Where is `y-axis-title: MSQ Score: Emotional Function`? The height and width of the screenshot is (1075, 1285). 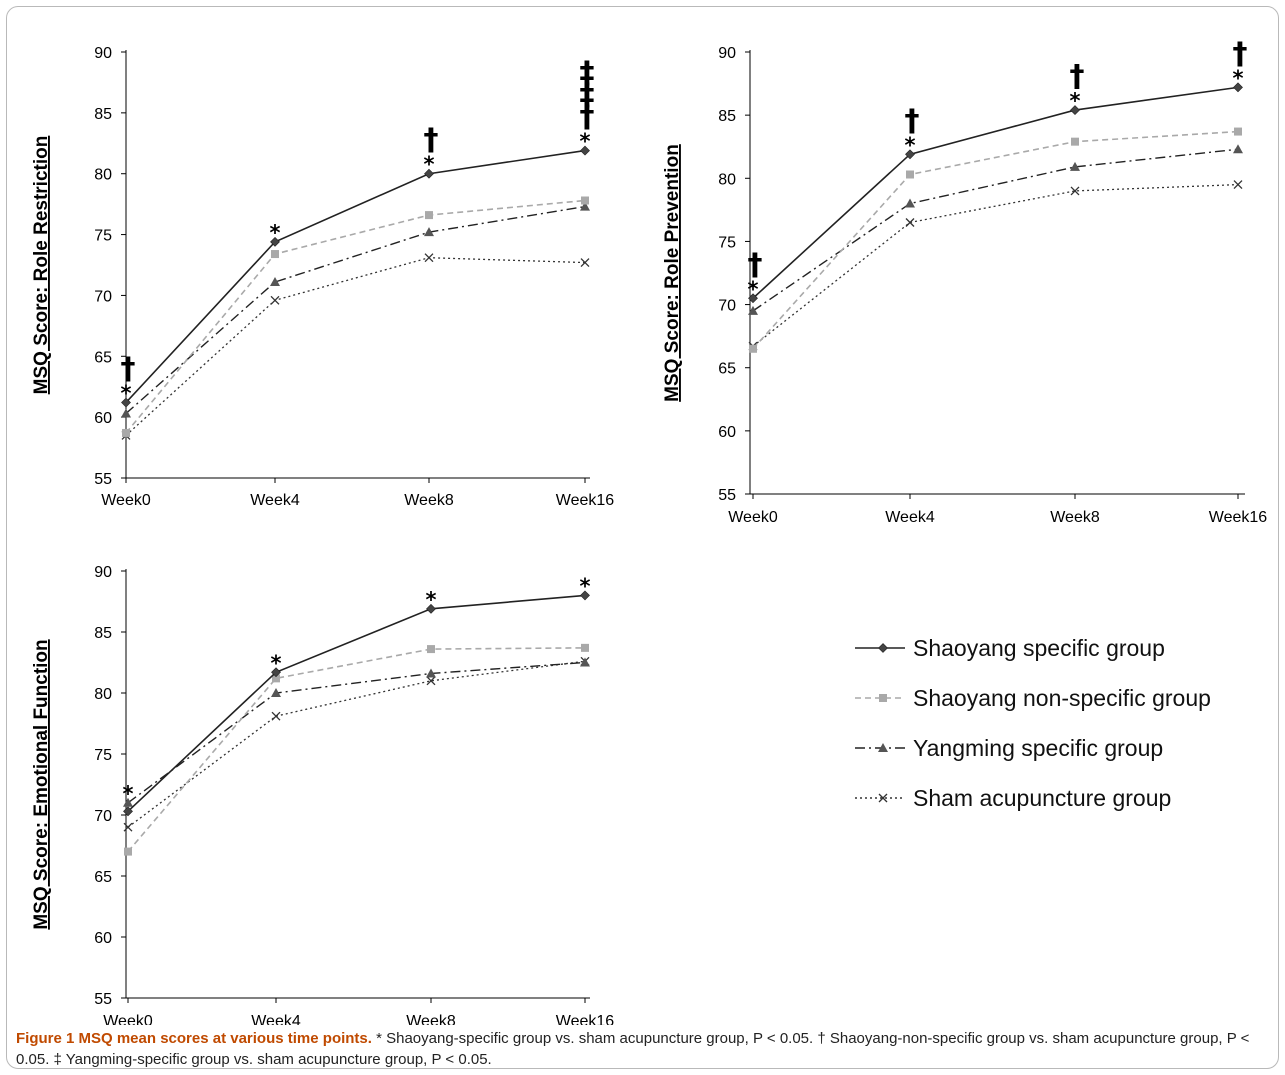 y-axis-title: MSQ Score: Emotional Function is located at coordinates (41, 784).